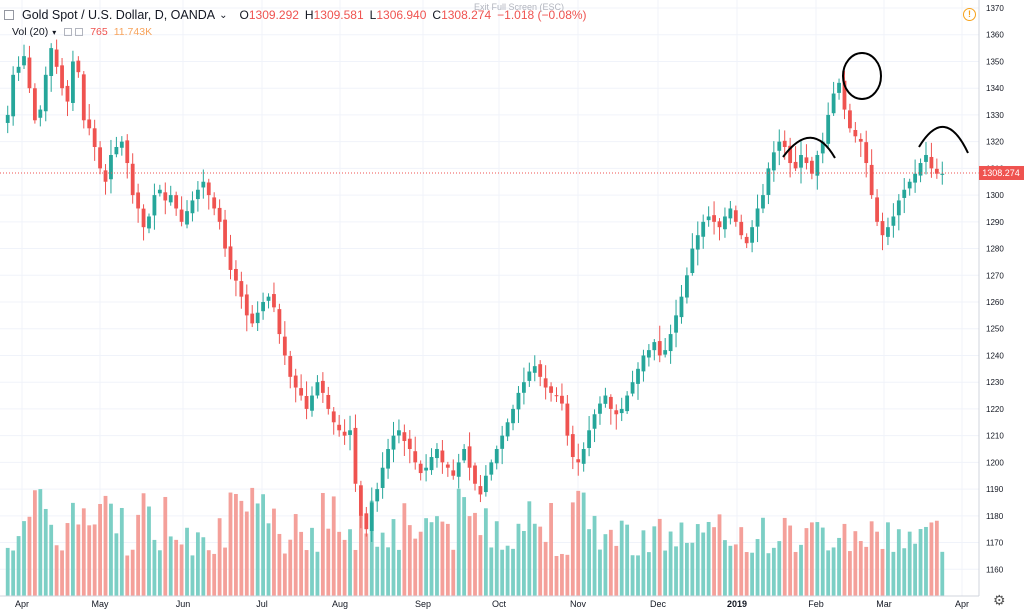  I want to click on settings-icon, so click(79, 32).